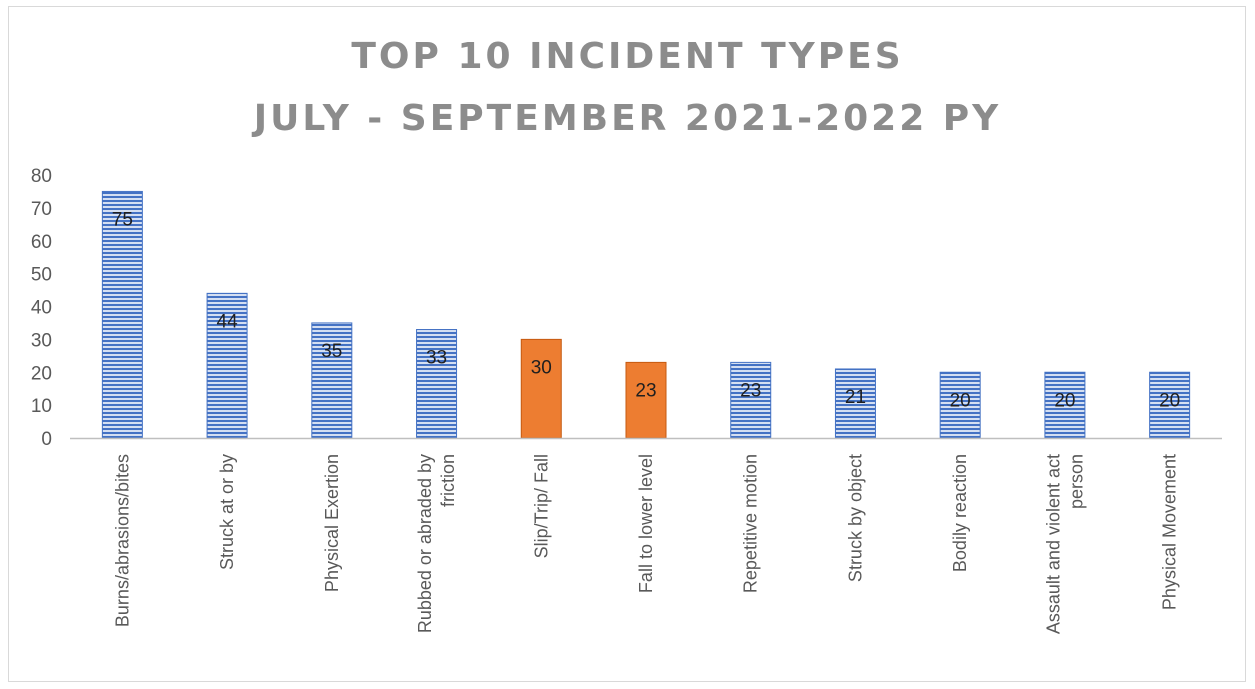 The height and width of the screenshot is (689, 1255). Describe the element at coordinates (332, 523) in the screenshot. I see `x-category-label: Physical Exertion` at that location.